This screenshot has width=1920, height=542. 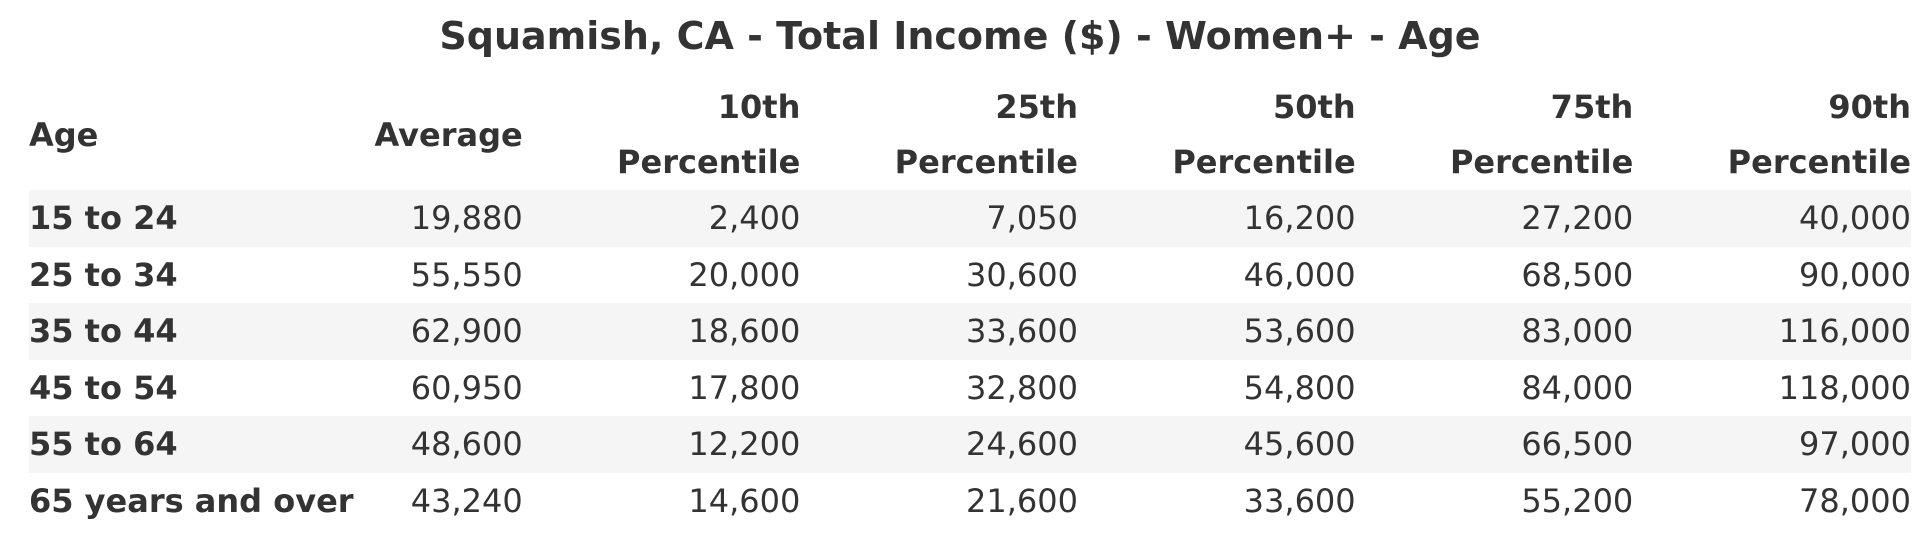 I want to click on row-label: 15 to 24, so click(x=145, y=218).